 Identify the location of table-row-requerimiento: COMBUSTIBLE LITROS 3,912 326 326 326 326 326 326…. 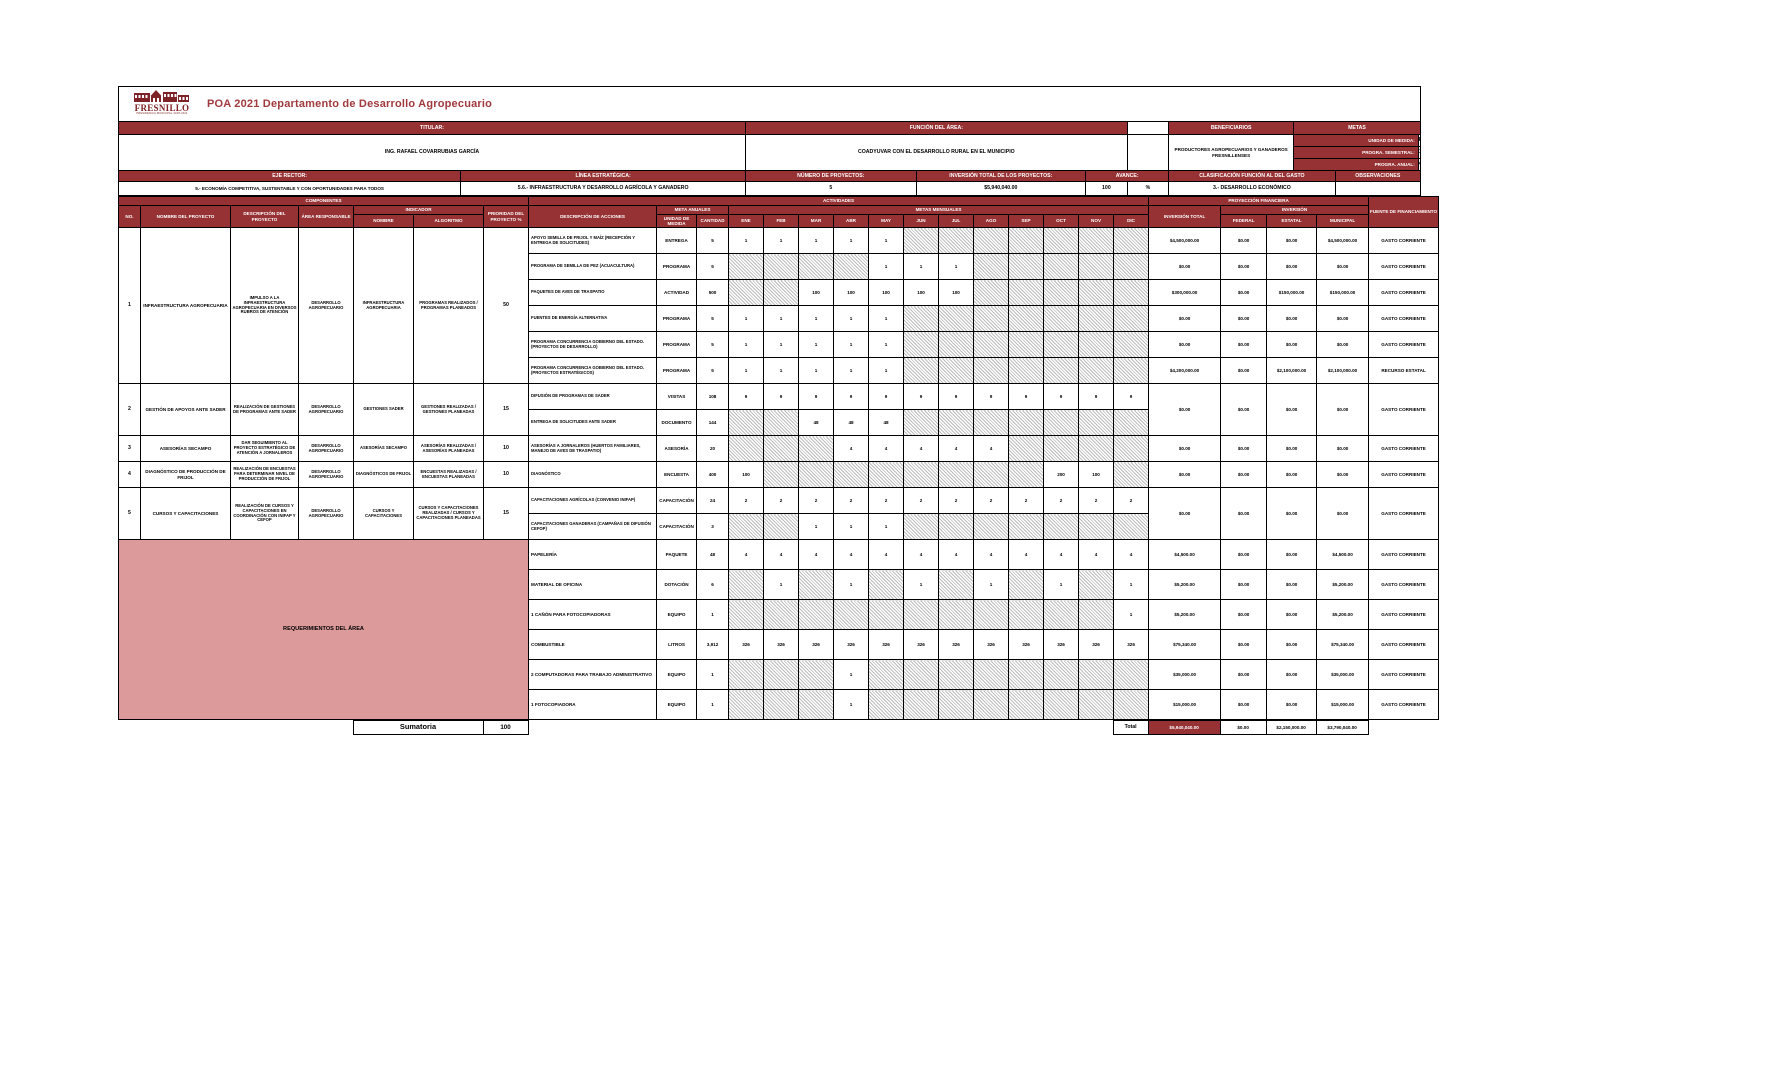
(779, 644).